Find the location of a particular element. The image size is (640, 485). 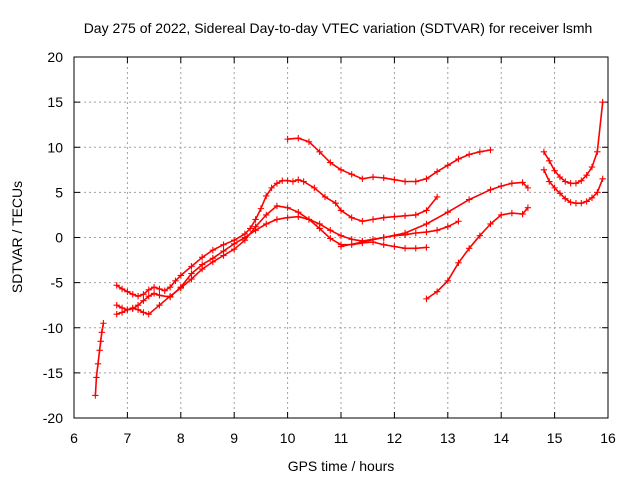

y-tick-label: 15 is located at coordinates (55, 102).